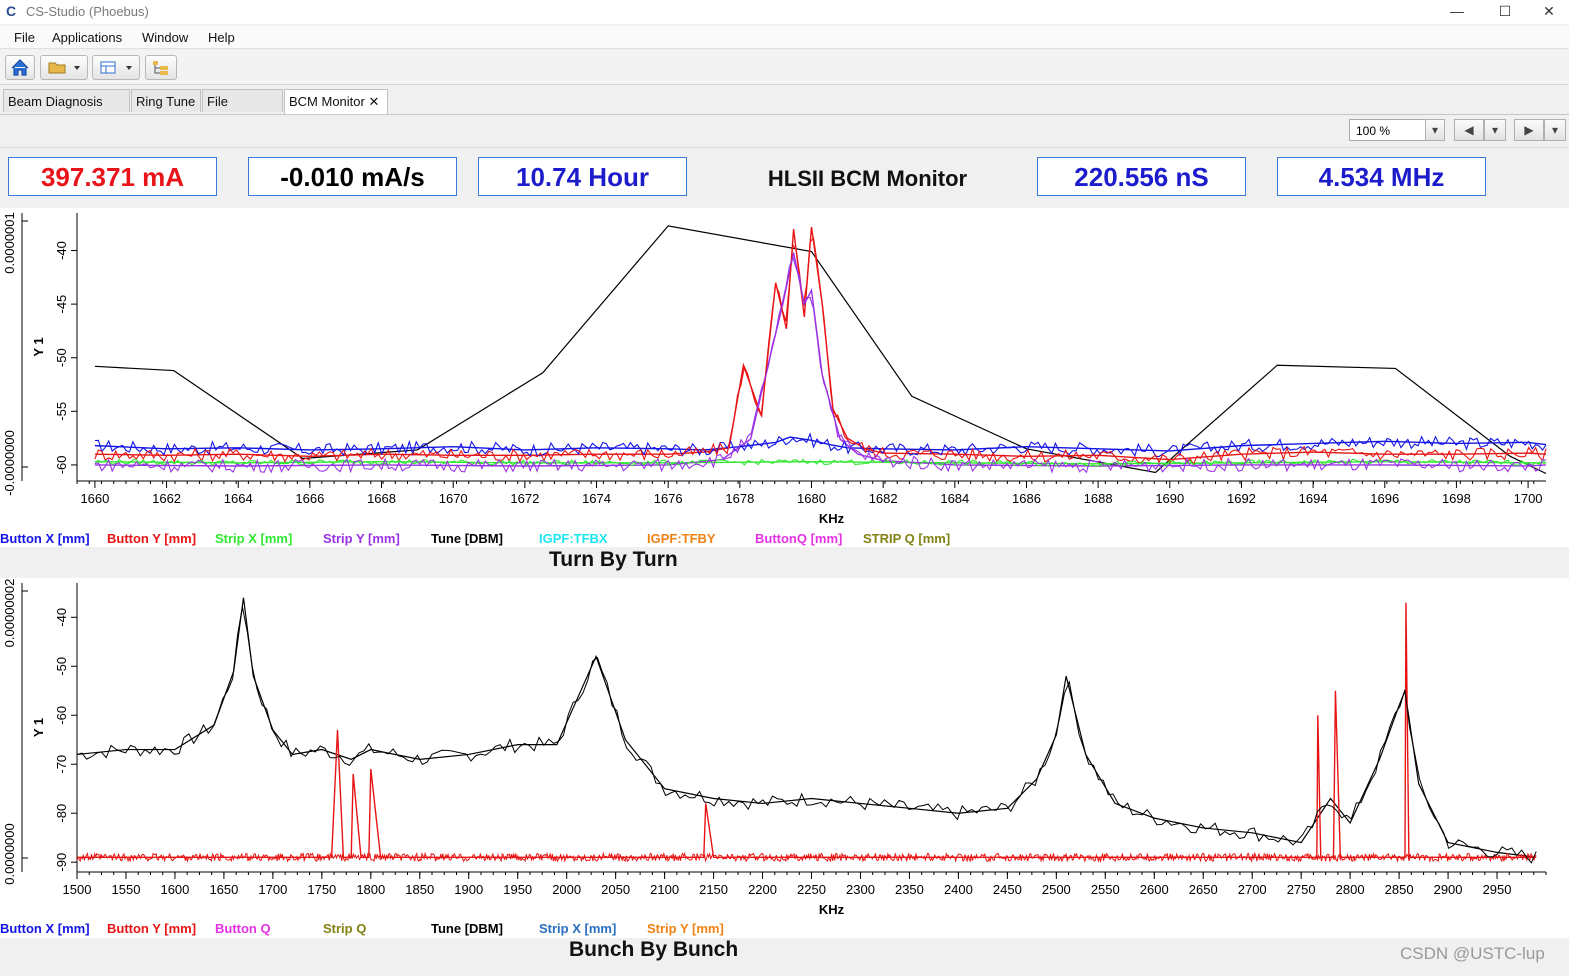 Image resolution: width=1569 pixels, height=976 pixels. What do you see at coordinates (883, 498) in the screenshot?
I see `x-tick-label: 1682` at bounding box center [883, 498].